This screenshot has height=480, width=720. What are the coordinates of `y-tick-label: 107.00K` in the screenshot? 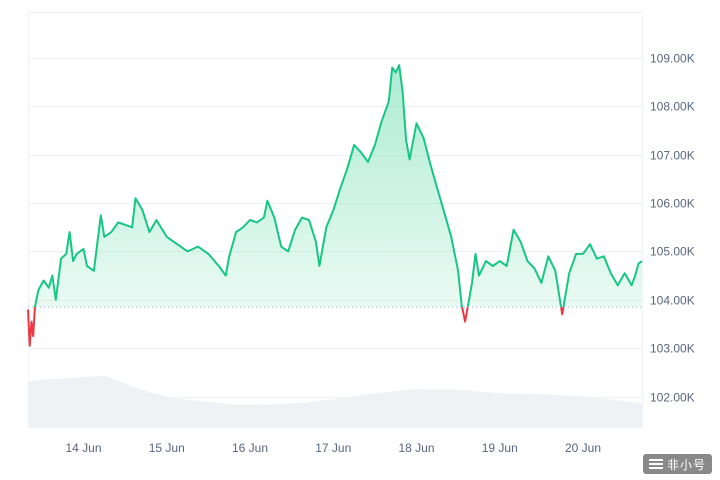 It's located at (672, 156).